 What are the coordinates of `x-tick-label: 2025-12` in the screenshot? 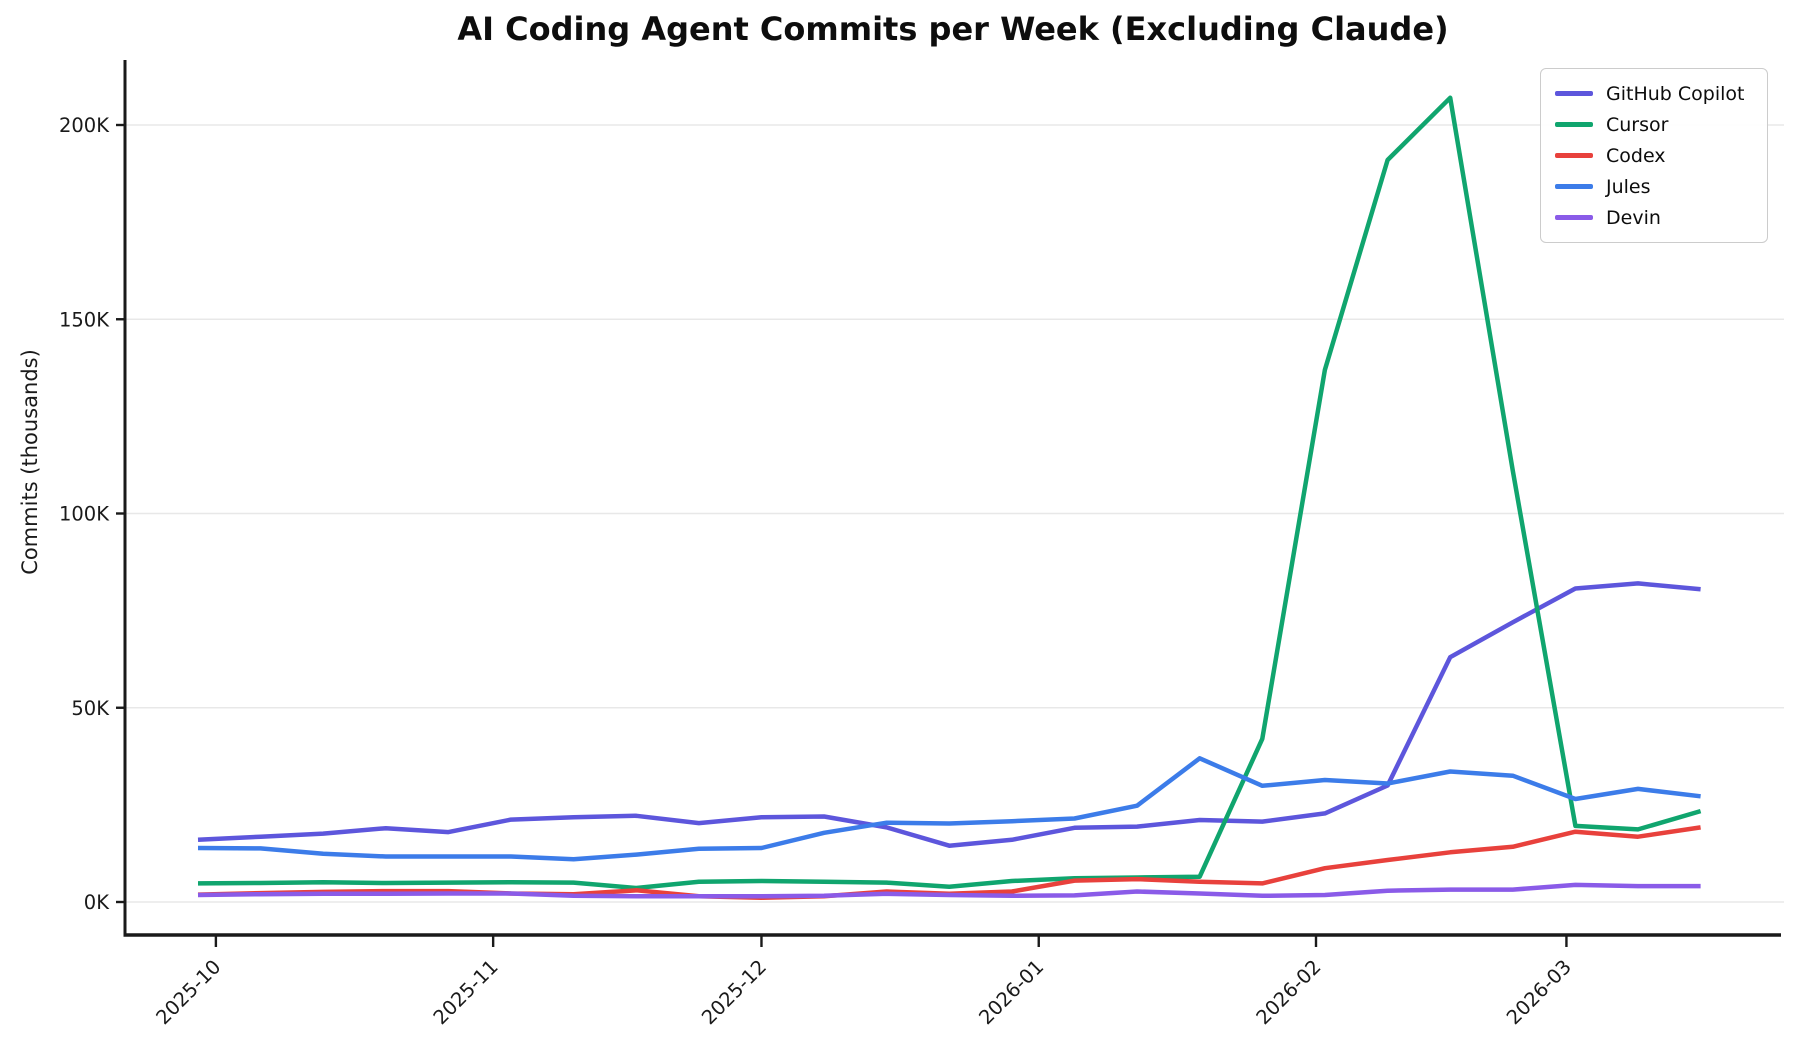 It's located at (734, 992).